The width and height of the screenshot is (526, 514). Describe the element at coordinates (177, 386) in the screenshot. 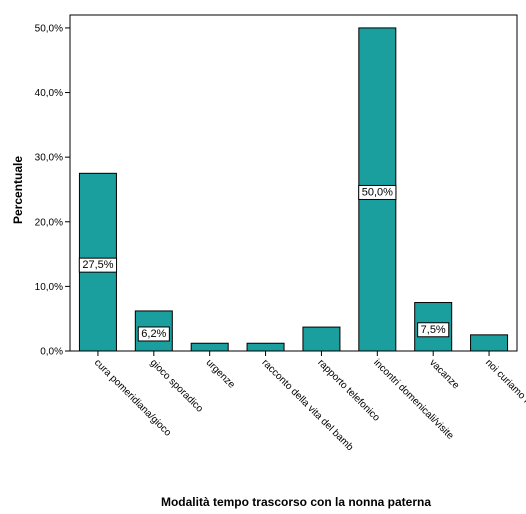

I see `x-tick-label: gioco sporadico` at that location.